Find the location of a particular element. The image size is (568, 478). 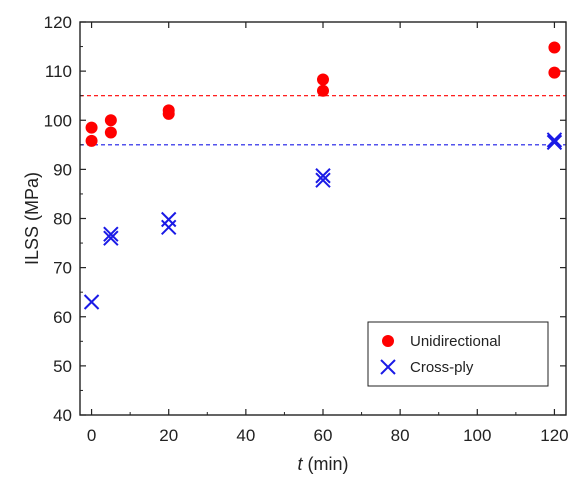

y-tick-label: 120 is located at coordinates (58, 22).